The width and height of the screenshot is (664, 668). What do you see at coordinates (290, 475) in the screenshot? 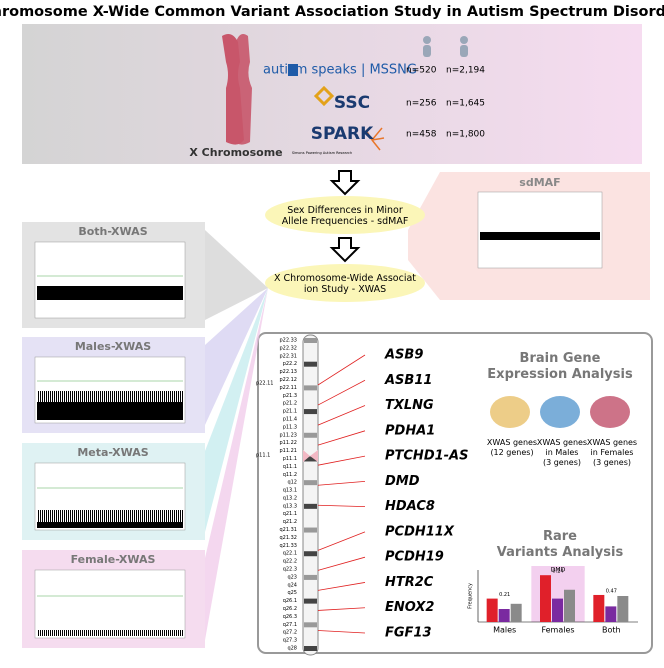
I see `band-label: q11.2` at bounding box center [290, 475].